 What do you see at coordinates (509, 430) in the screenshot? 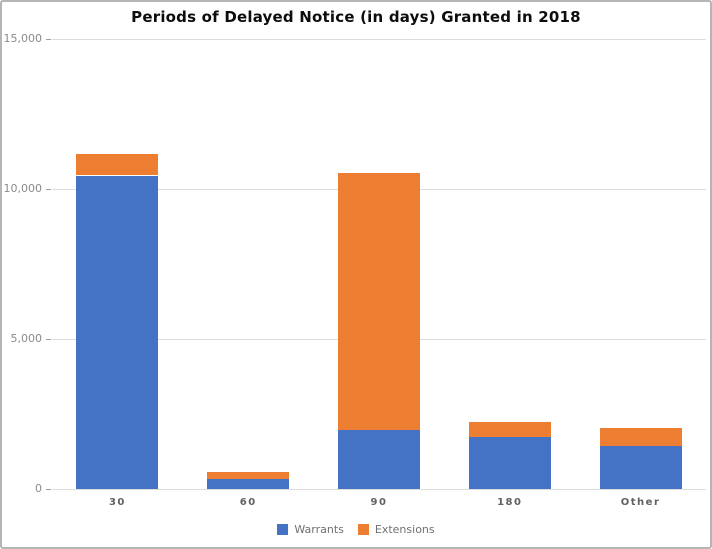
I see `bar-180-extensions` at bounding box center [509, 430].